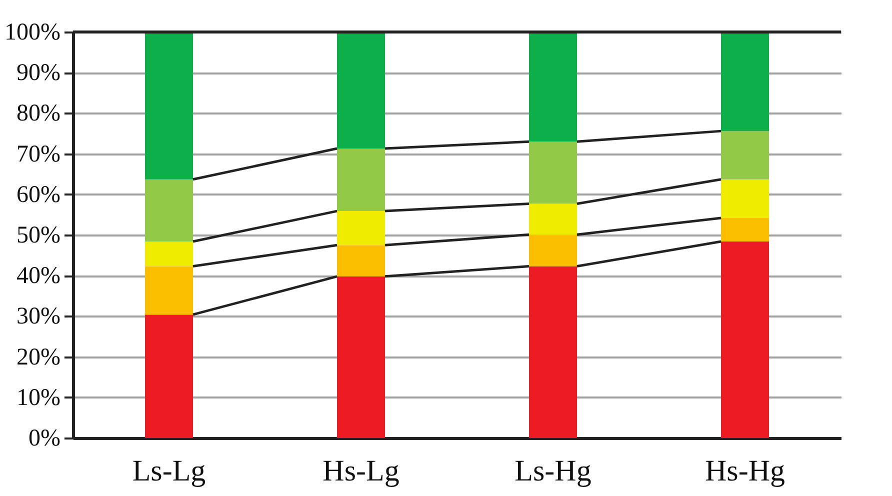 Image resolution: width=892 pixels, height=496 pixels. Describe the element at coordinates (361, 471) in the screenshot. I see `x-tick-label: Hs-Lg` at that location.